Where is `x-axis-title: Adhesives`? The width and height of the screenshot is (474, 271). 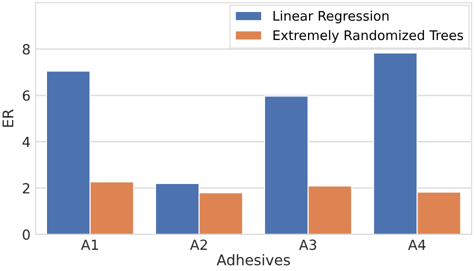 x-axis-title: Adhesives is located at coordinates (253, 260).